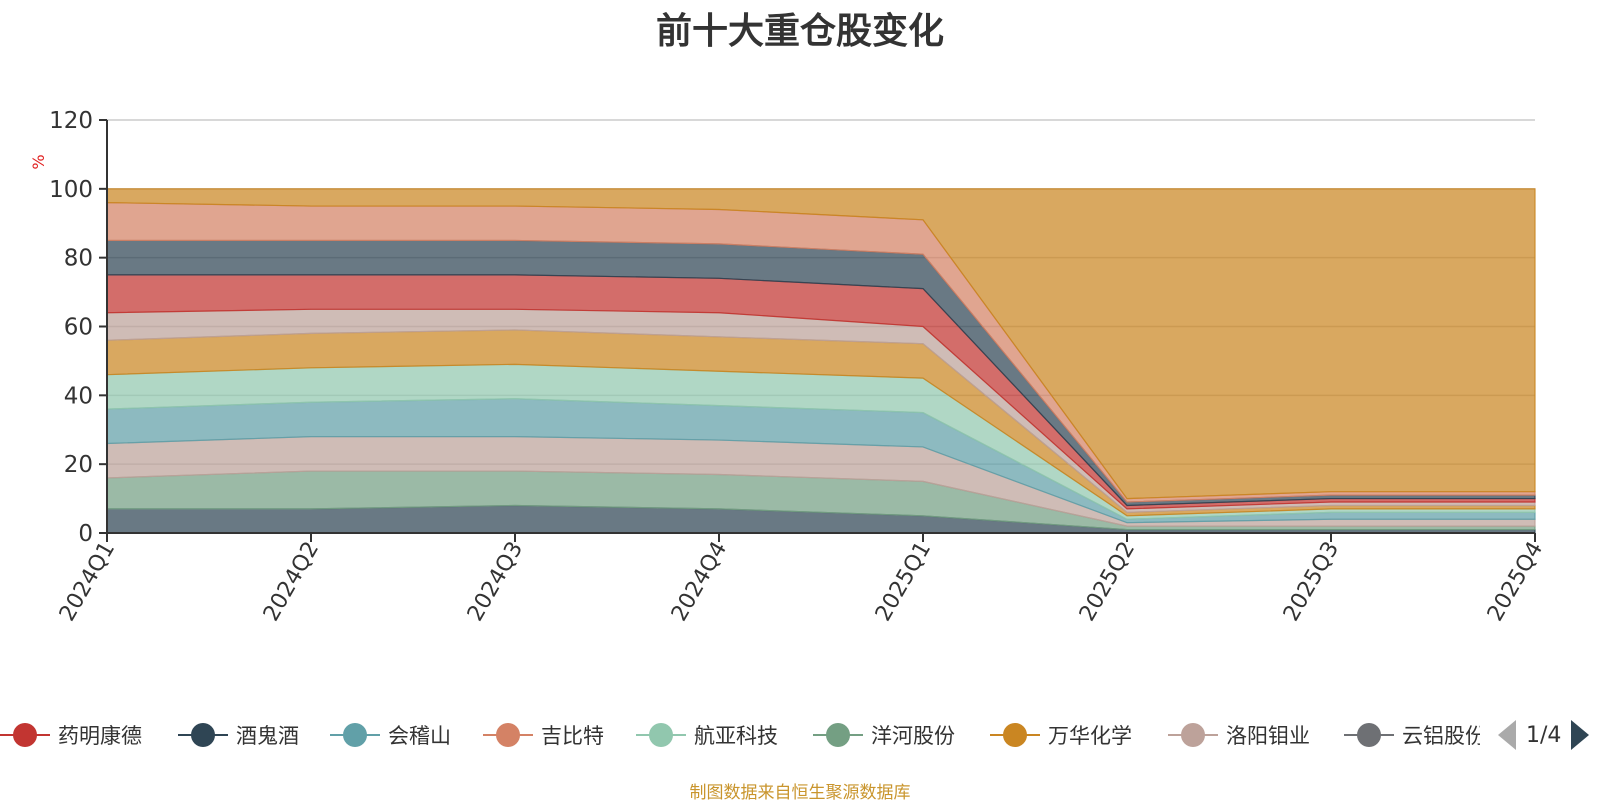 This screenshot has width=1600, height=803. I want to click on legend-prev-page-icon, so click(1507, 735).